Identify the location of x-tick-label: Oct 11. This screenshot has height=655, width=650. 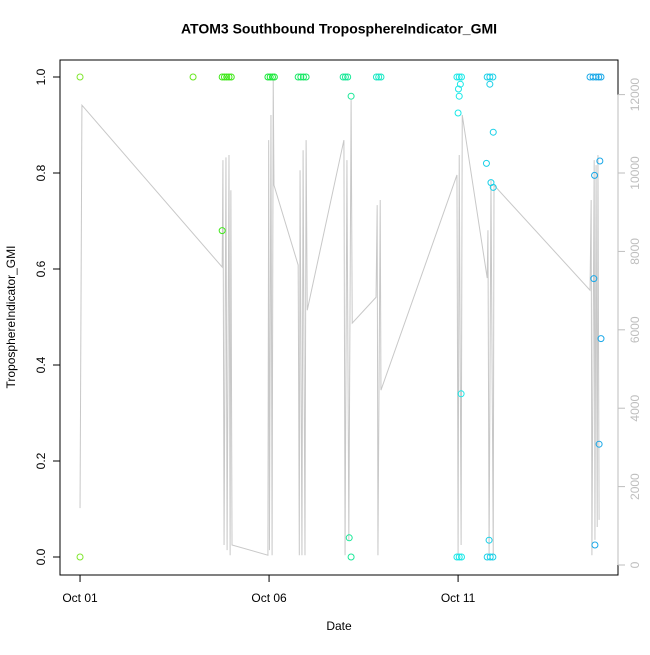
(458, 598).